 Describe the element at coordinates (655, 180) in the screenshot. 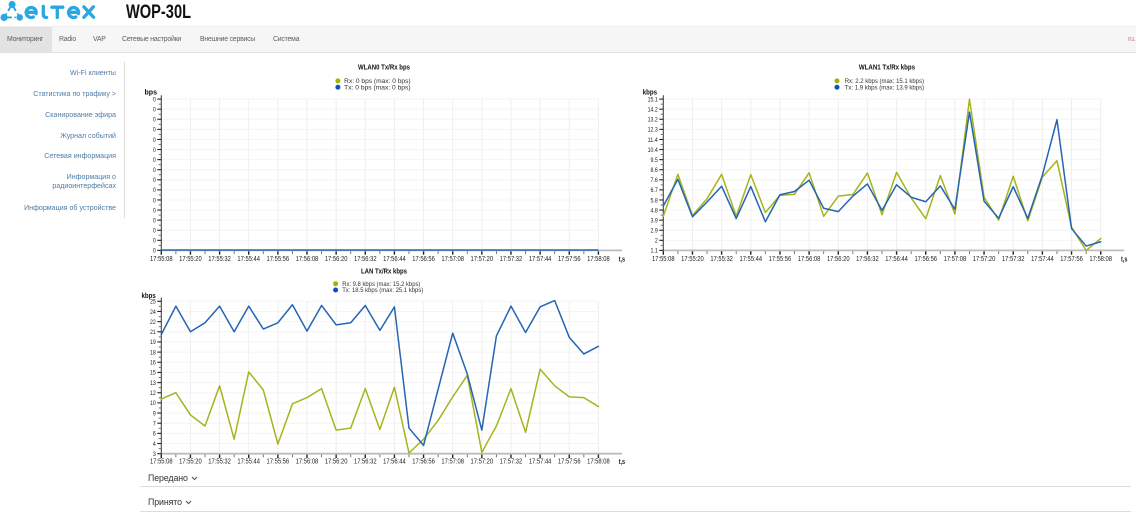

I see `svg-text: 7.6` at that location.